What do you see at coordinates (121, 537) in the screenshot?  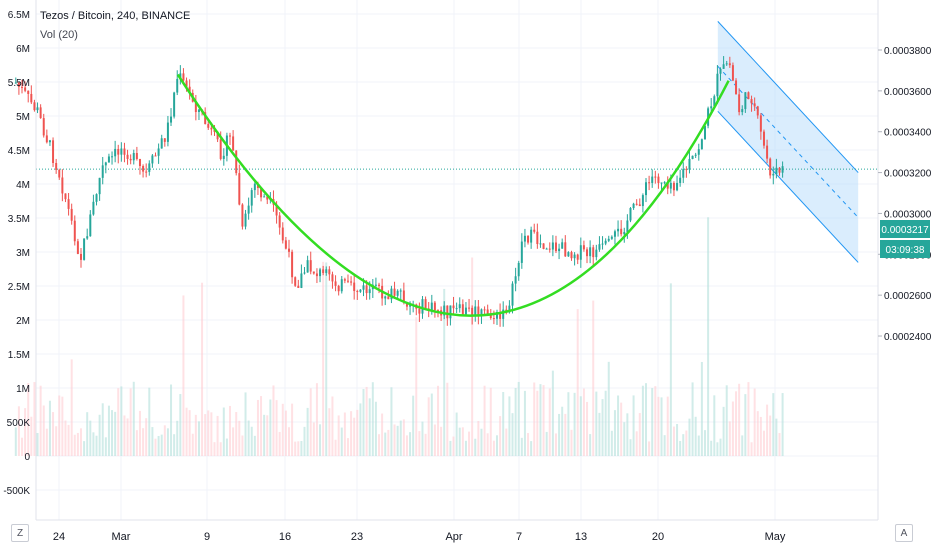 I see `time-tick-label: Mar` at bounding box center [121, 537].